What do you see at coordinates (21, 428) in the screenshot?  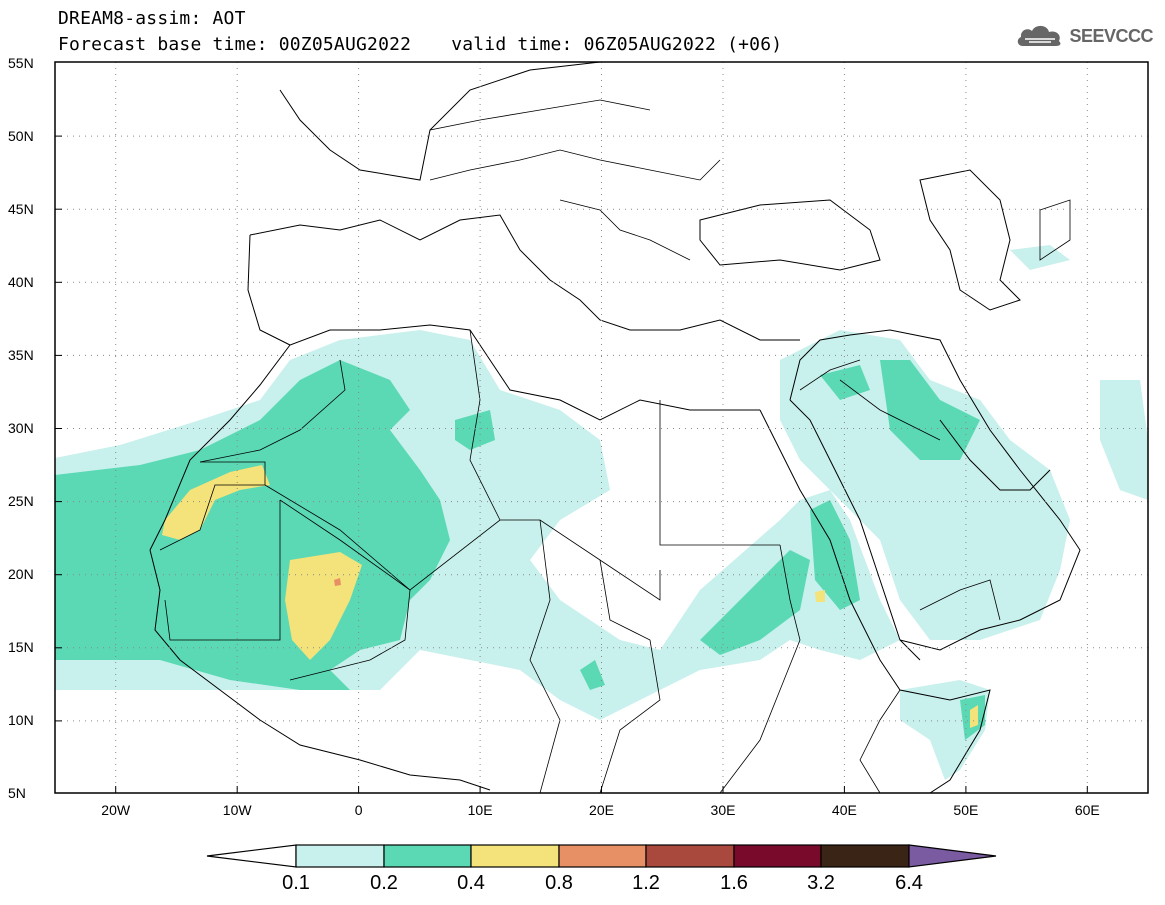 I see `lat-label: 30N` at bounding box center [21, 428].